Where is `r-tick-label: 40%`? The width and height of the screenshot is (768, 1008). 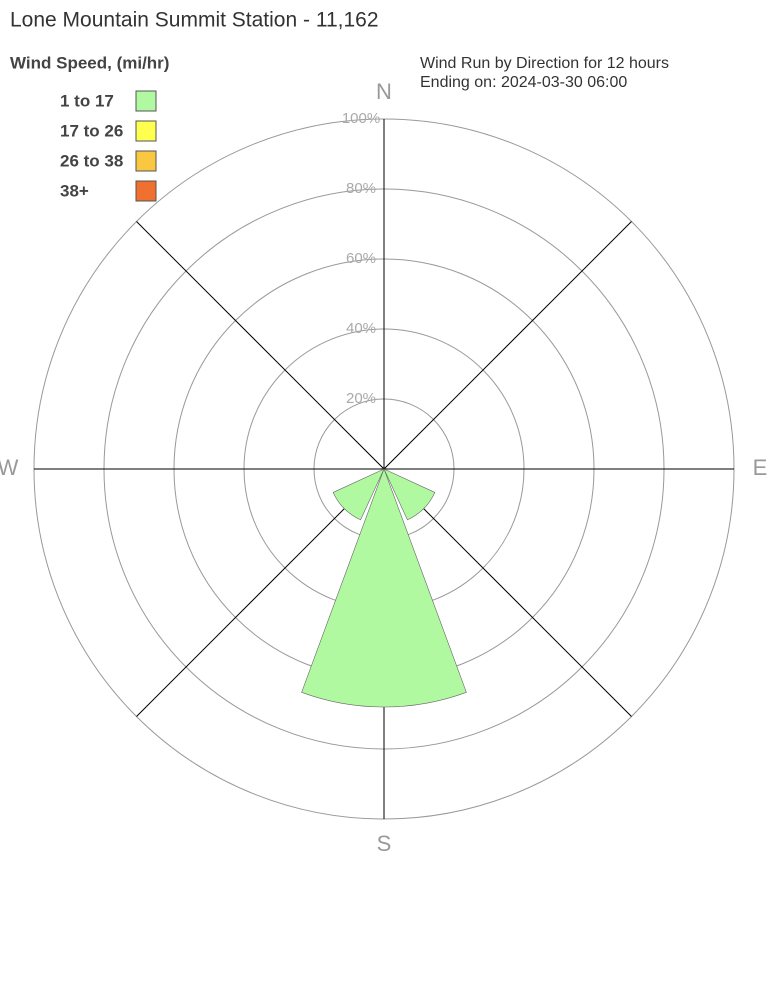 r-tick-label: 40% is located at coordinates (361, 328).